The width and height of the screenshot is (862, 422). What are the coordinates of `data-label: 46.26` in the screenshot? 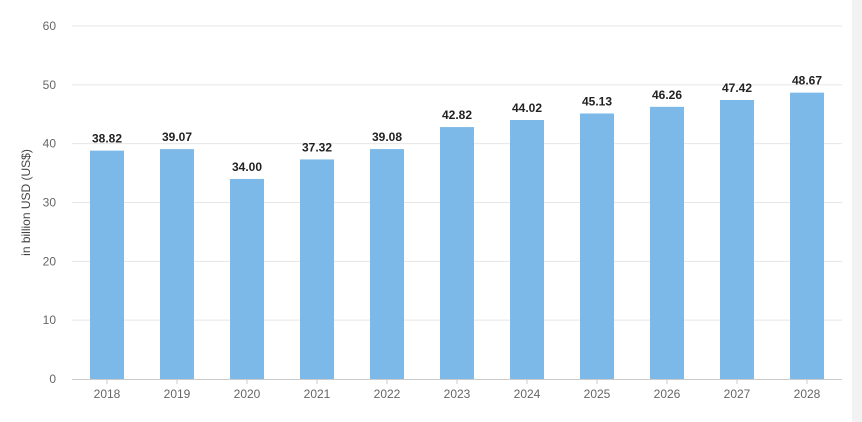 It's located at (667, 95).